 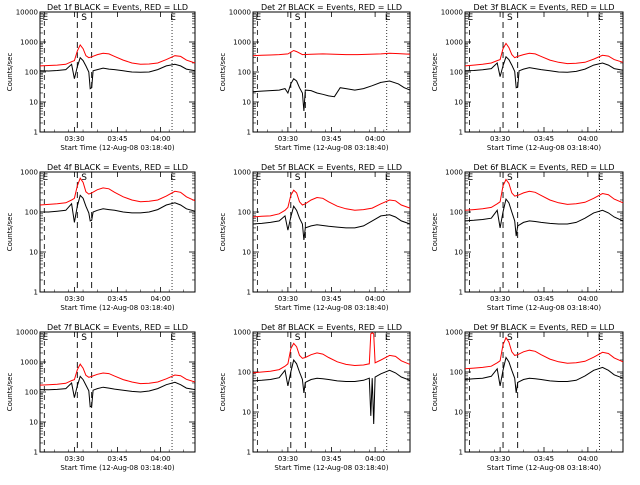 What do you see at coordinates (543, 167) in the screenshot?
I see `panel-title: Det 6f BLACK = Events, RED = LLD` at bounding box center [543, 167].